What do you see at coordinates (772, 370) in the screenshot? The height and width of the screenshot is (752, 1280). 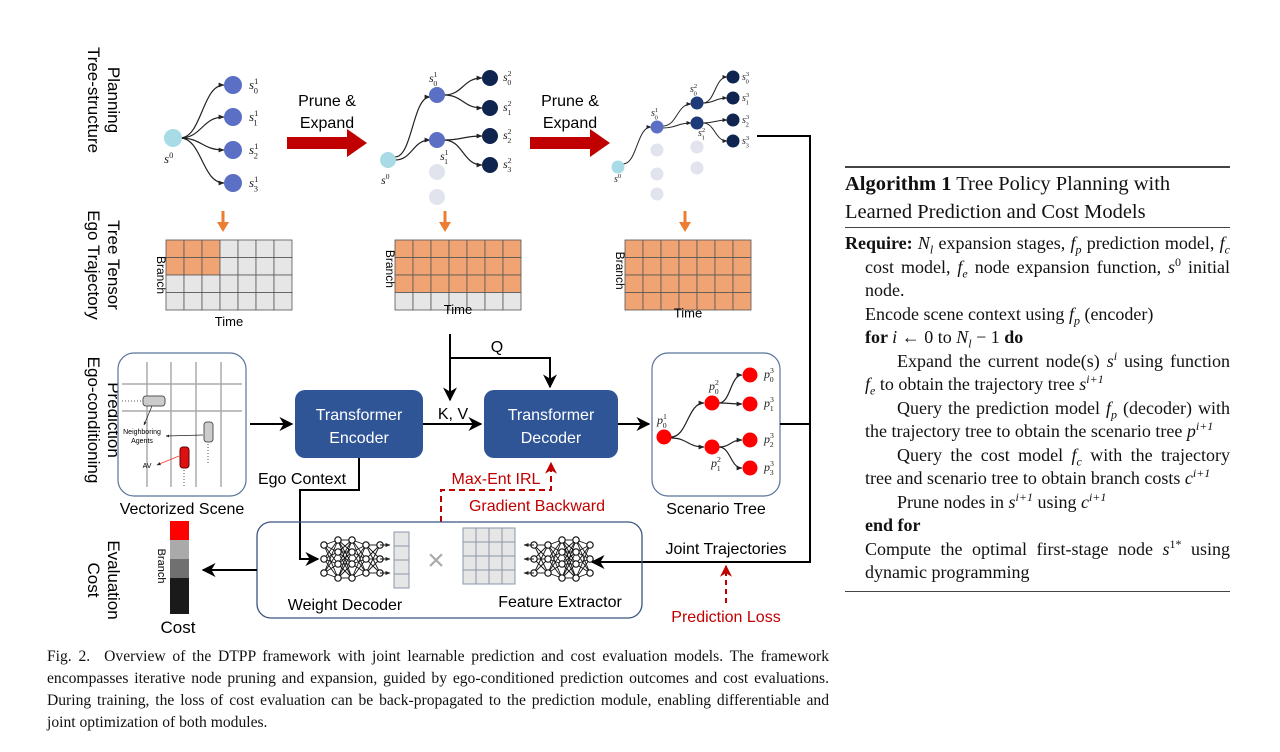 I see `label-sup: 3` at bounding box center [772, 370].